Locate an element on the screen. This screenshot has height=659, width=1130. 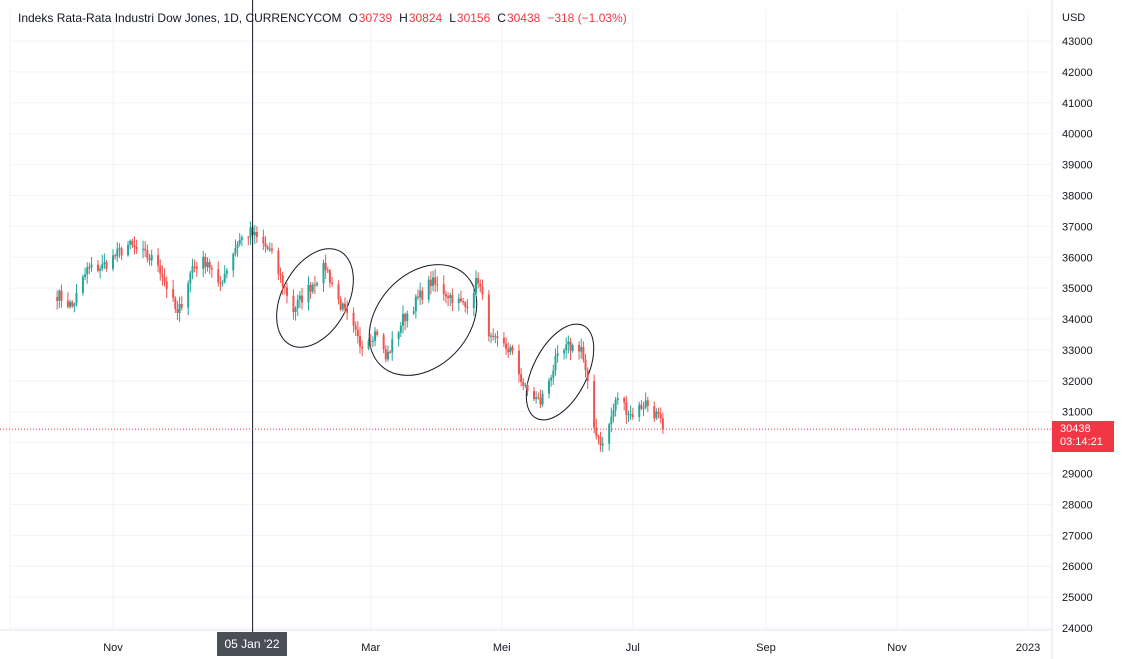
price-tick-label: 38000 is located at coordinates (1077, 196).